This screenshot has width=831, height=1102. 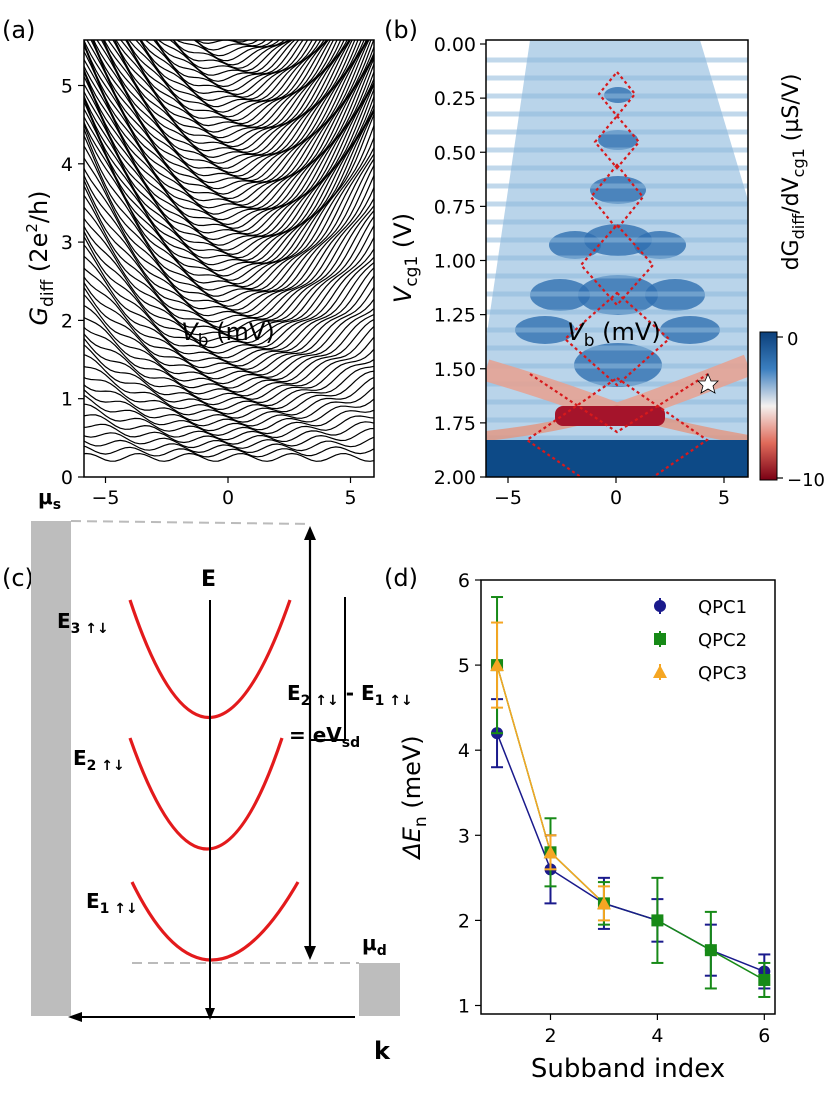 I want to click on d-ytick-label: 4, so click(x=464, y=751).